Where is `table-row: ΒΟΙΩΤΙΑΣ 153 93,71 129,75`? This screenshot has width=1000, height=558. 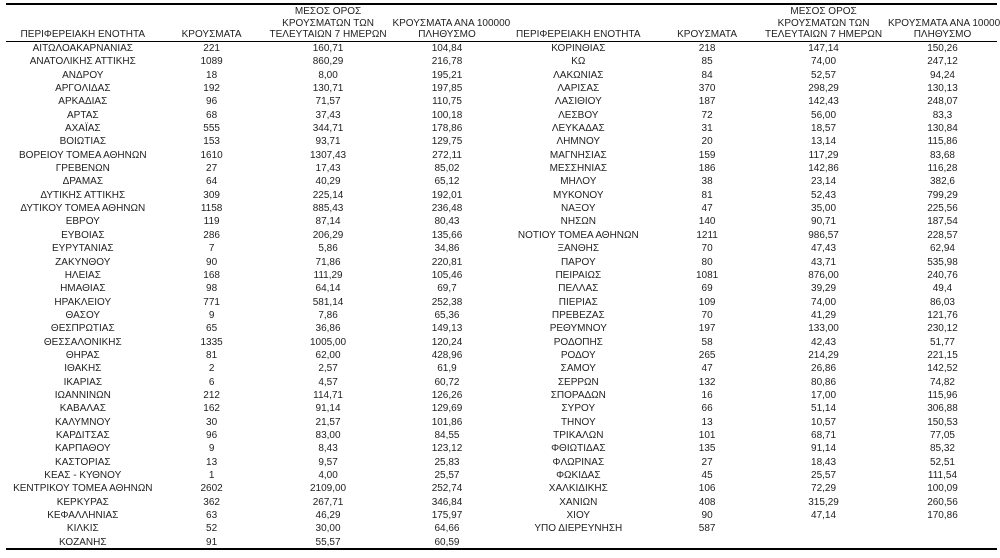 table-row: ΒΟΙΩΤΙΑΣ 153 93,71 129,75 is located at coordinates (254, 141).